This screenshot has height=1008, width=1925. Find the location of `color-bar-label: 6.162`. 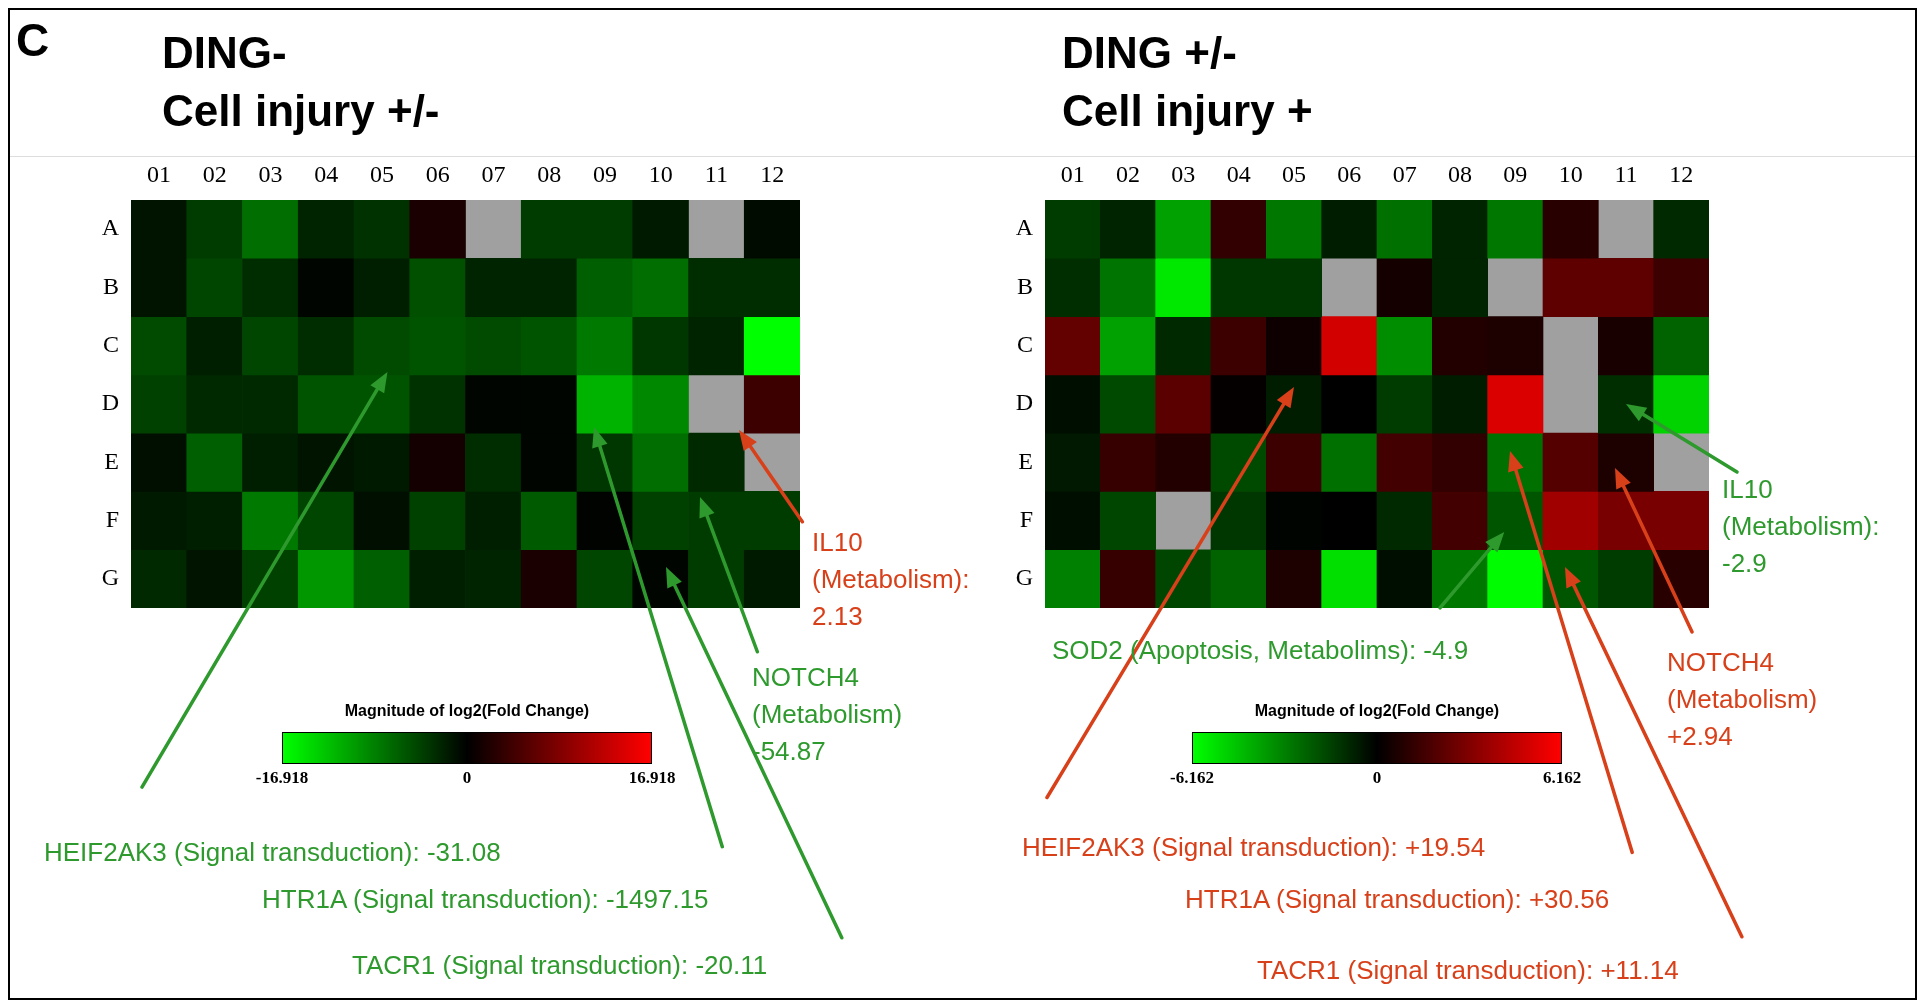

color-bar-label: 6.162 is located at coordinates (1562, 778).